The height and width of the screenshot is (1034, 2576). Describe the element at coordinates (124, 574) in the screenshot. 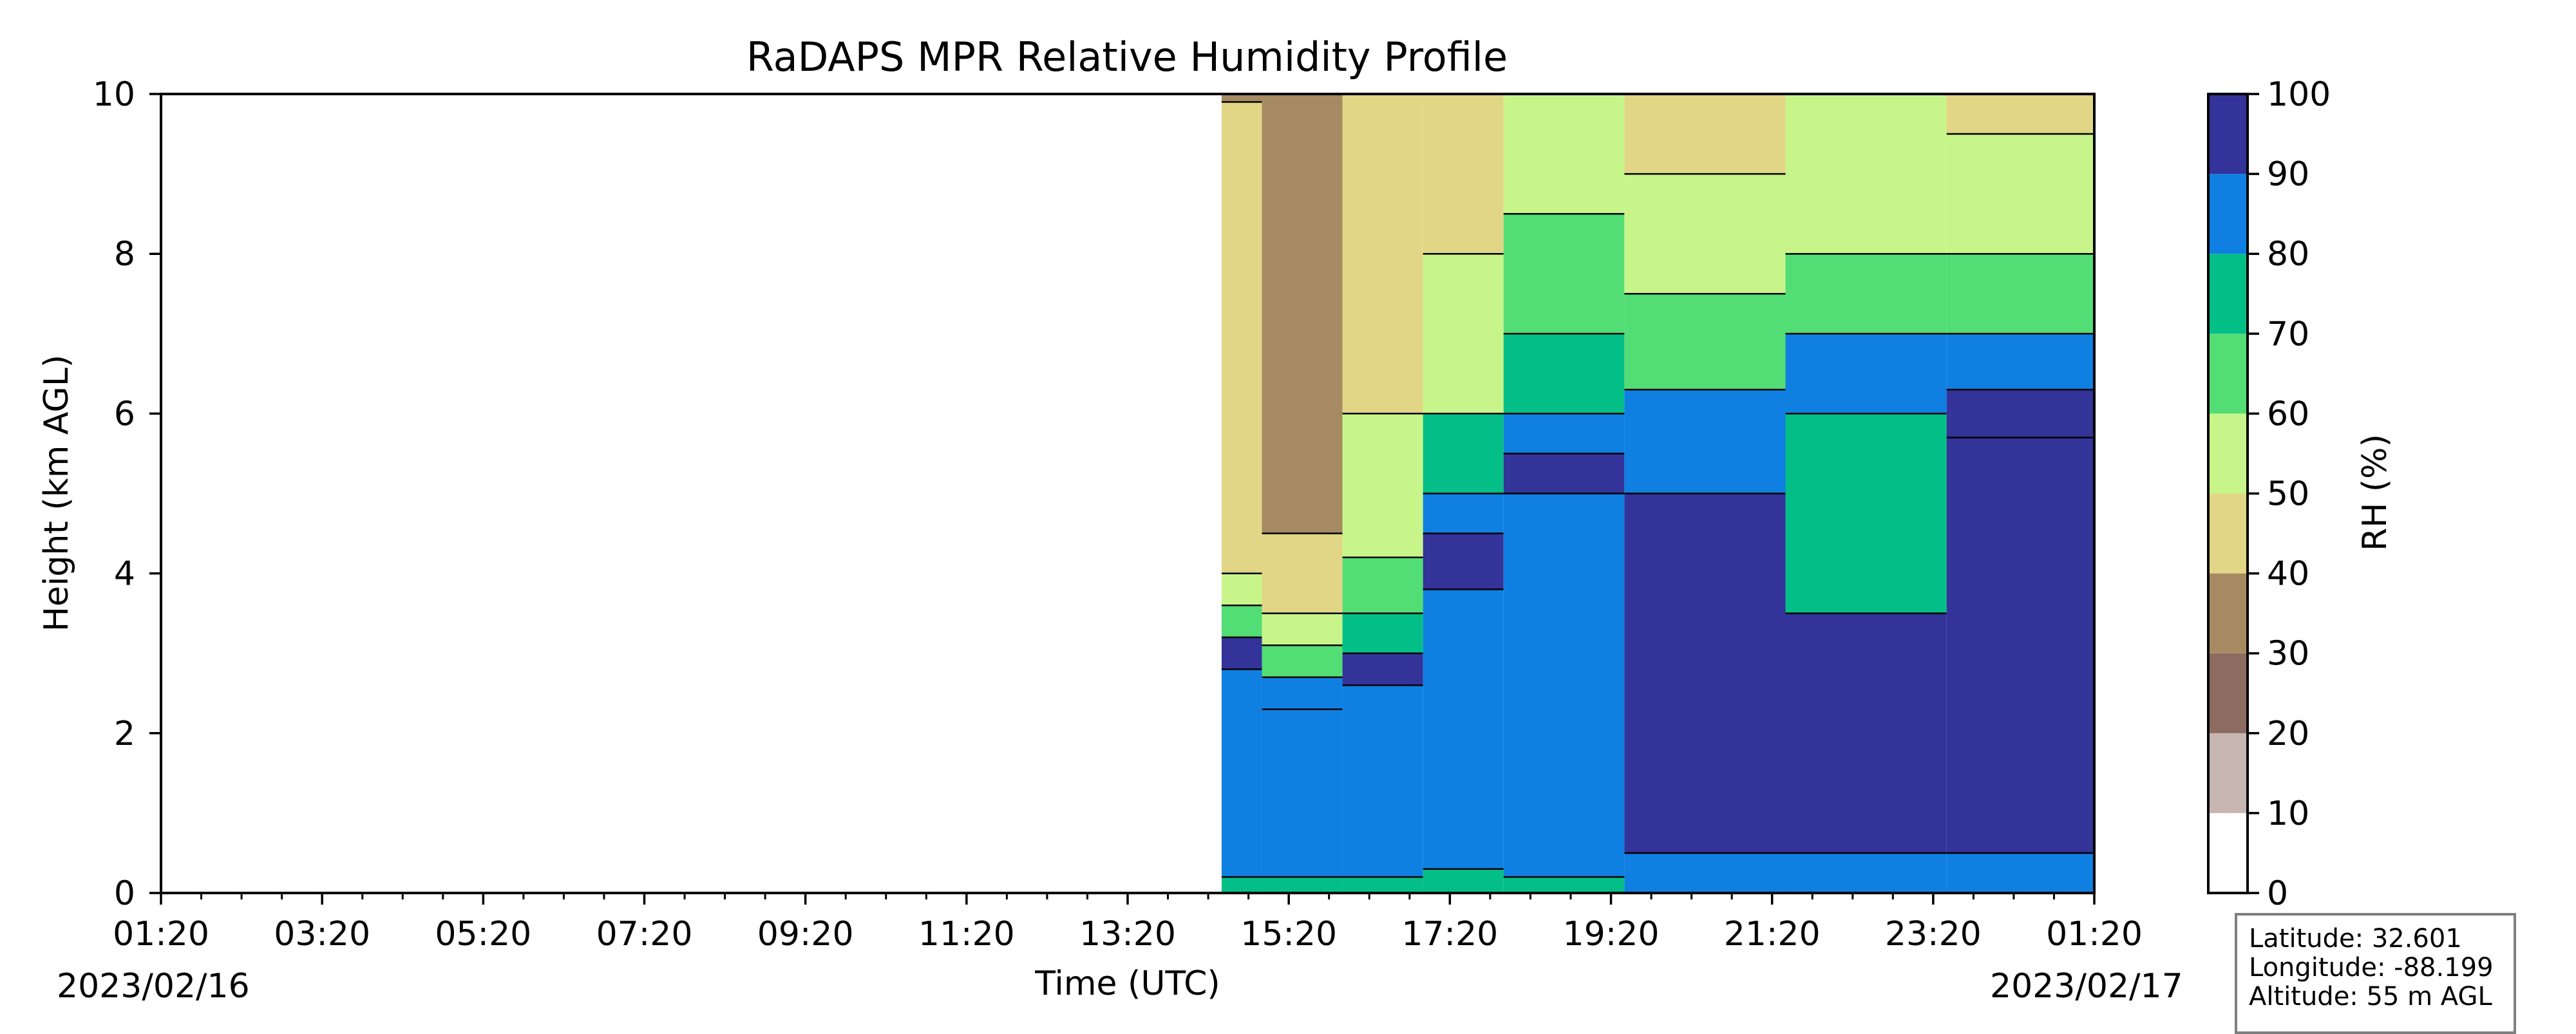

I see `y-tick-label: 4` at that location.